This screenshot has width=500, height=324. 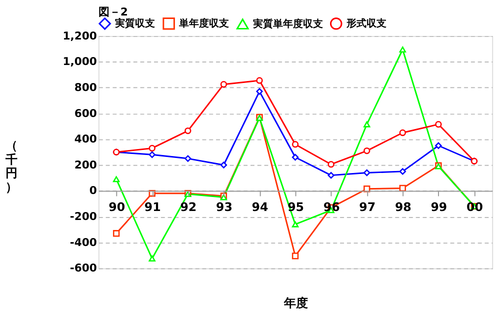 What do you see at coordinates (85, 113) in the screenshot?
I see `y-tick-label: 600` at bounding box center [85, 113].